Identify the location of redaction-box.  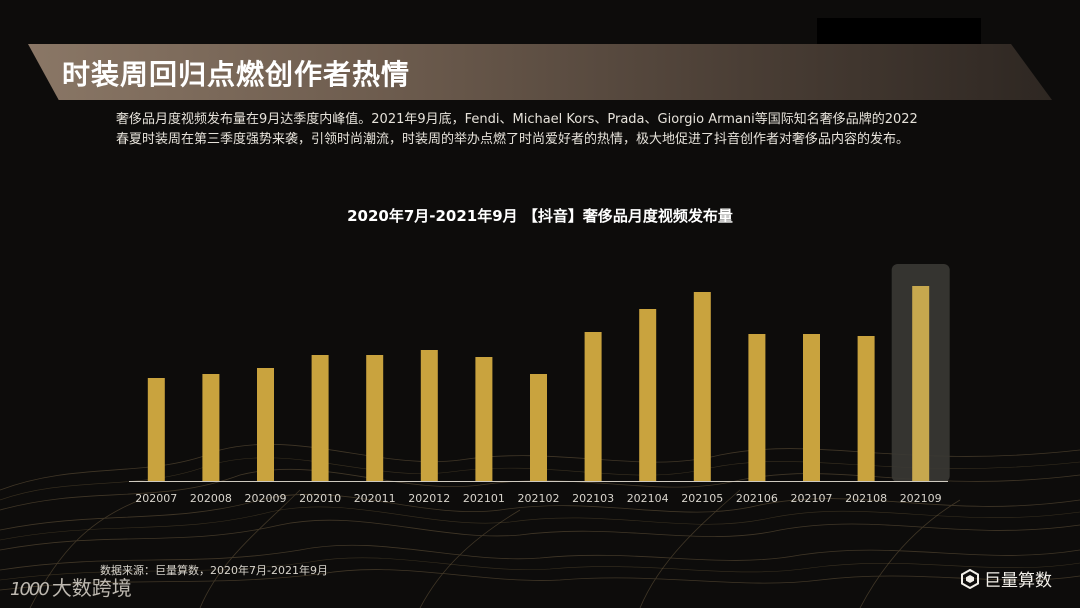
(899, 31).